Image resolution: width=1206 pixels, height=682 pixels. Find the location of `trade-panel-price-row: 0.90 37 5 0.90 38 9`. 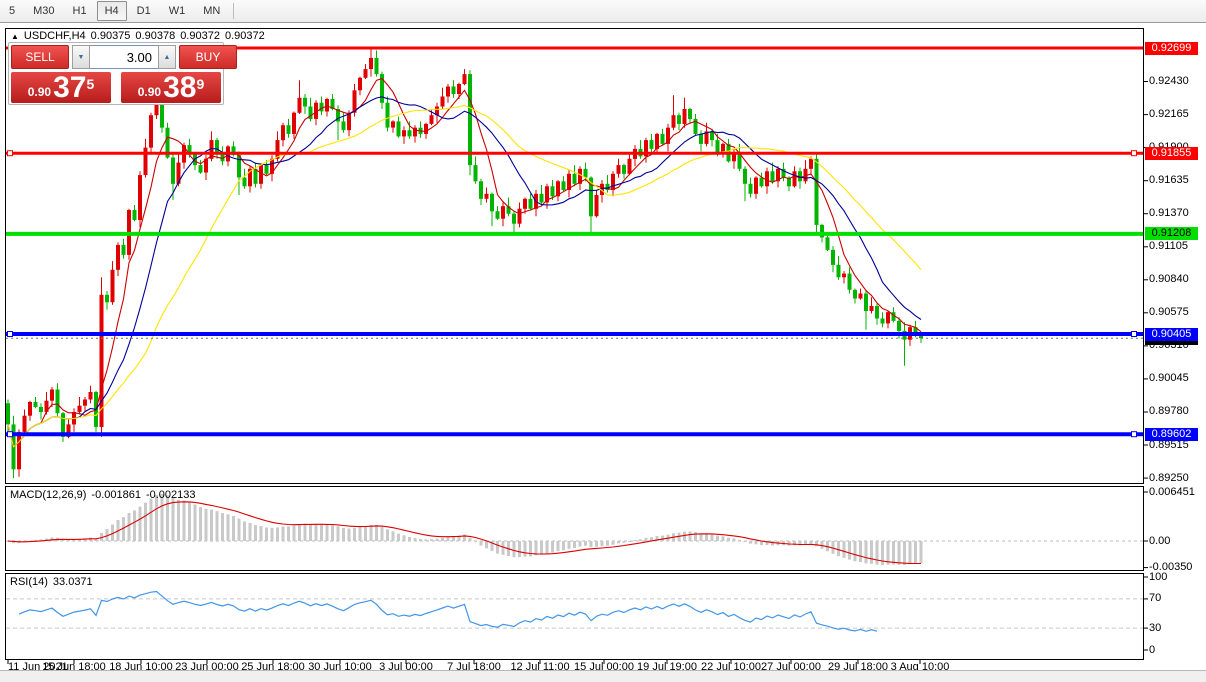

trade-panel-price-row: 0.90 37 5 0.90 38 9 is located at coordinates (116, 87).